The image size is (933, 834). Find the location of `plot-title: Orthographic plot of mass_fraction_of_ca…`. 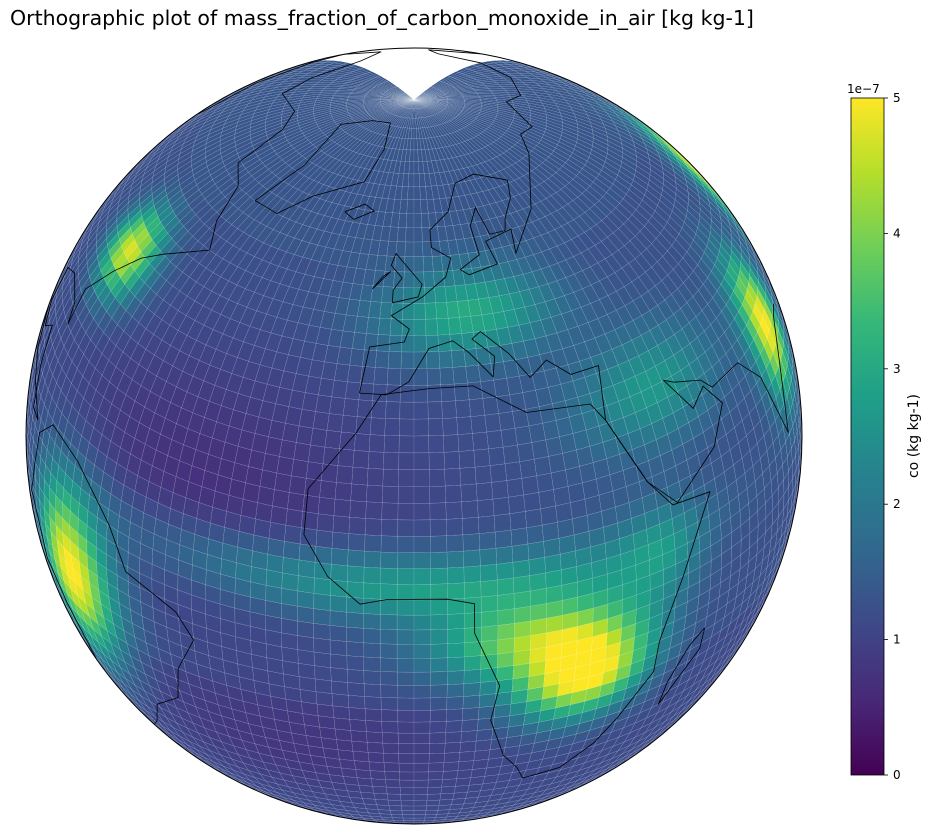

plot-title: Orthographic plot of mass_fraction_of_ca… is located at coordinates (382, 18).